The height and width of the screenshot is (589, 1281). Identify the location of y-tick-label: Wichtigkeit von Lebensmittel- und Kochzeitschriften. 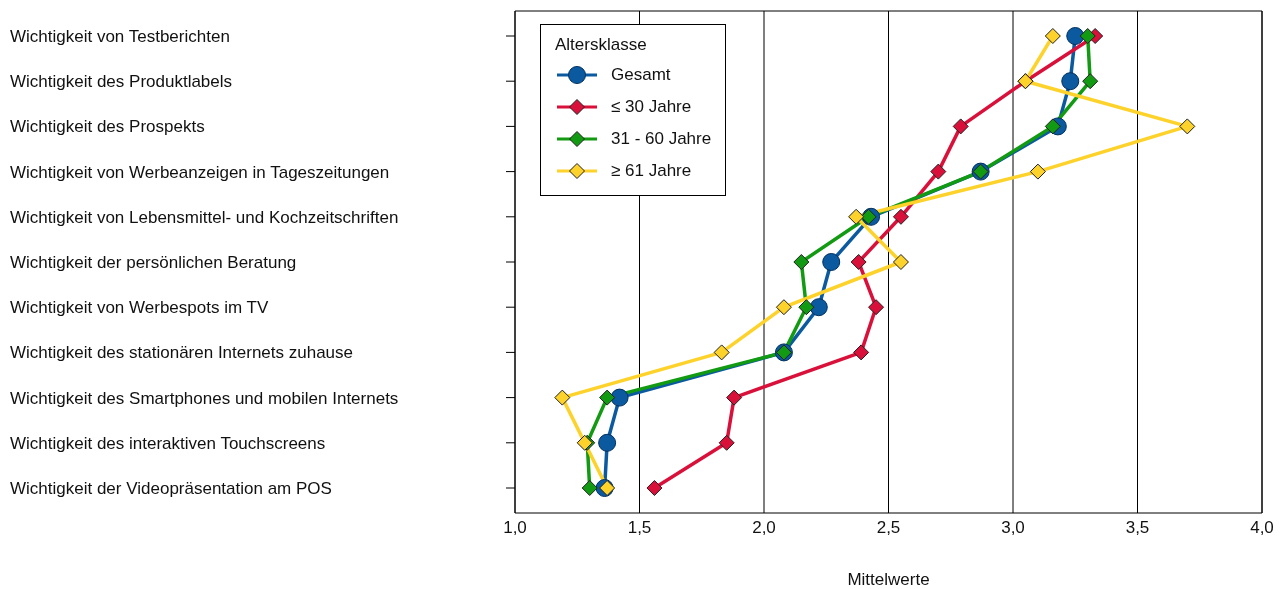
(204, 217).